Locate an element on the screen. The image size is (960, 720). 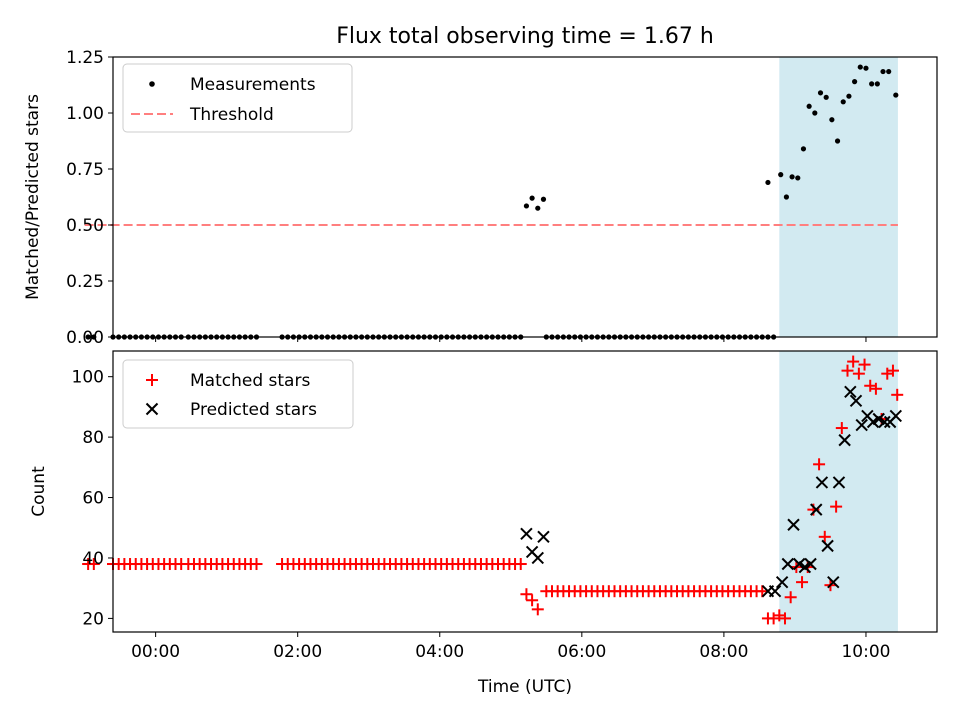
ratio-y-tick-label: 0.00 is located at coordinates (85, 338).